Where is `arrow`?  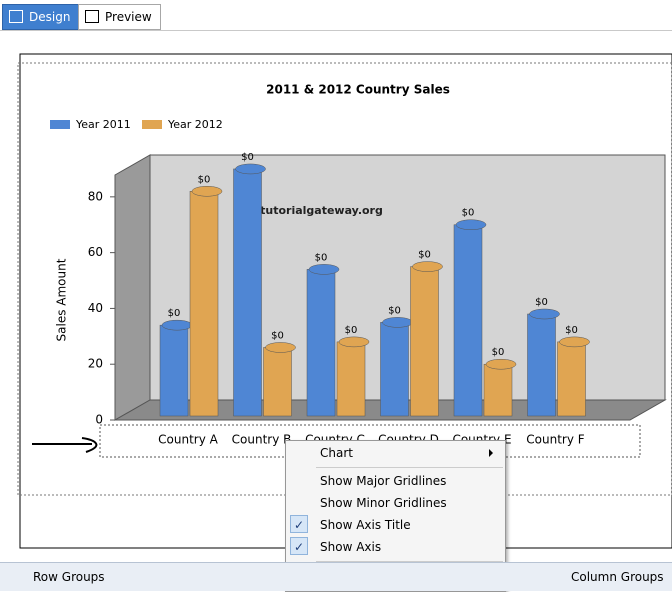 arrow is located at coordinates (65, 445).